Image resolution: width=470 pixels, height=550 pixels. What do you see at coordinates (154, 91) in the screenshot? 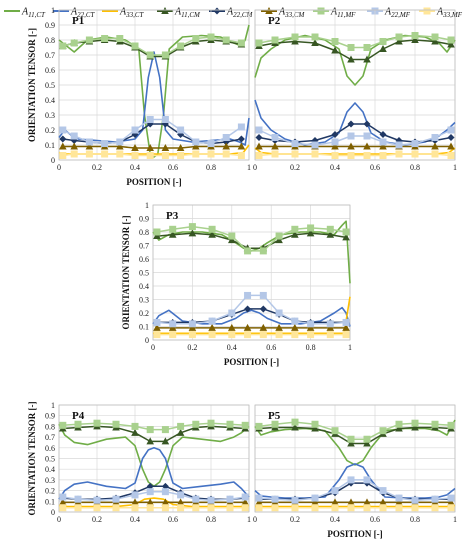
I see `series-a11-ct` at bounding box center [154, 91].